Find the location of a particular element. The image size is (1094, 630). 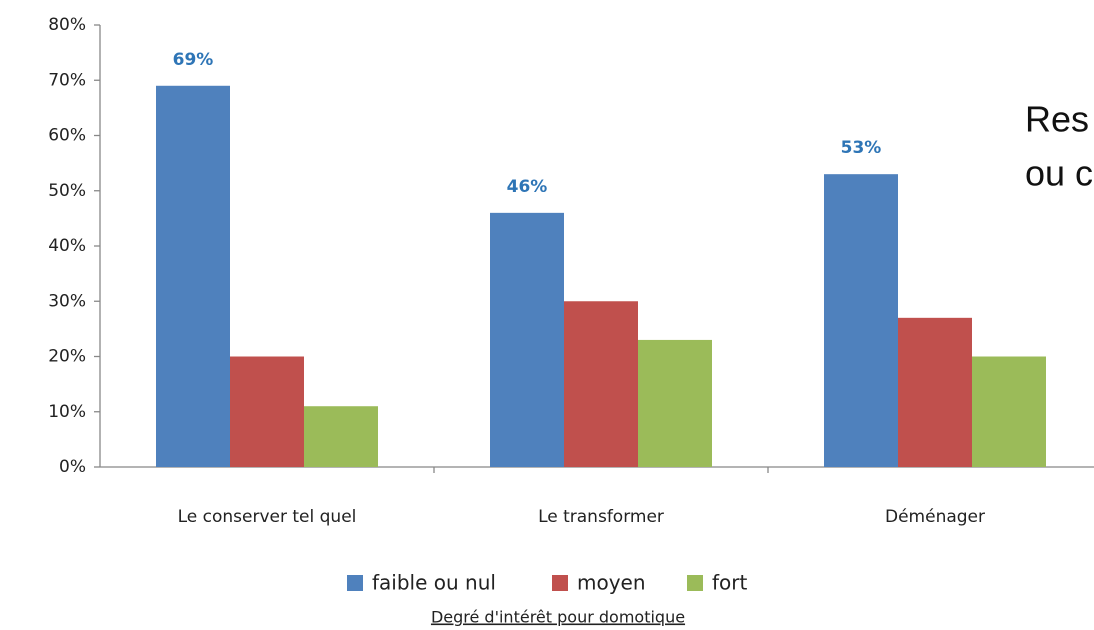

x-tick-label: Le transformer is located at coordinates (601, 517).